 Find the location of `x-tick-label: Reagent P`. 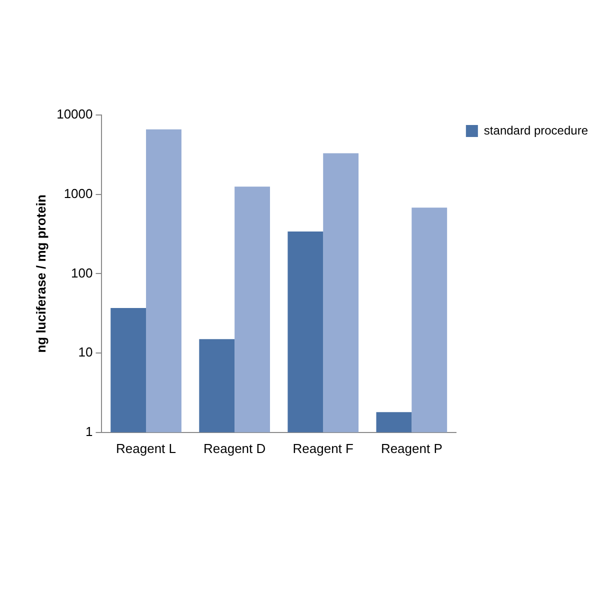

x-tick-label: Reagent P is located at coordinates (411, 448).